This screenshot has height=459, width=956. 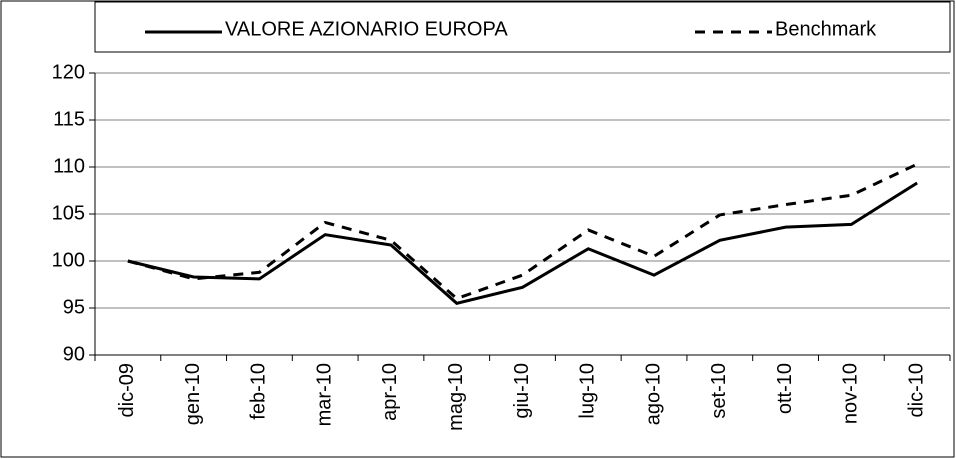 What do you see at coordinates (259, 391) in the screenshot?
I see `x-tick-label: feb-10` at bounding box center [259, 391].